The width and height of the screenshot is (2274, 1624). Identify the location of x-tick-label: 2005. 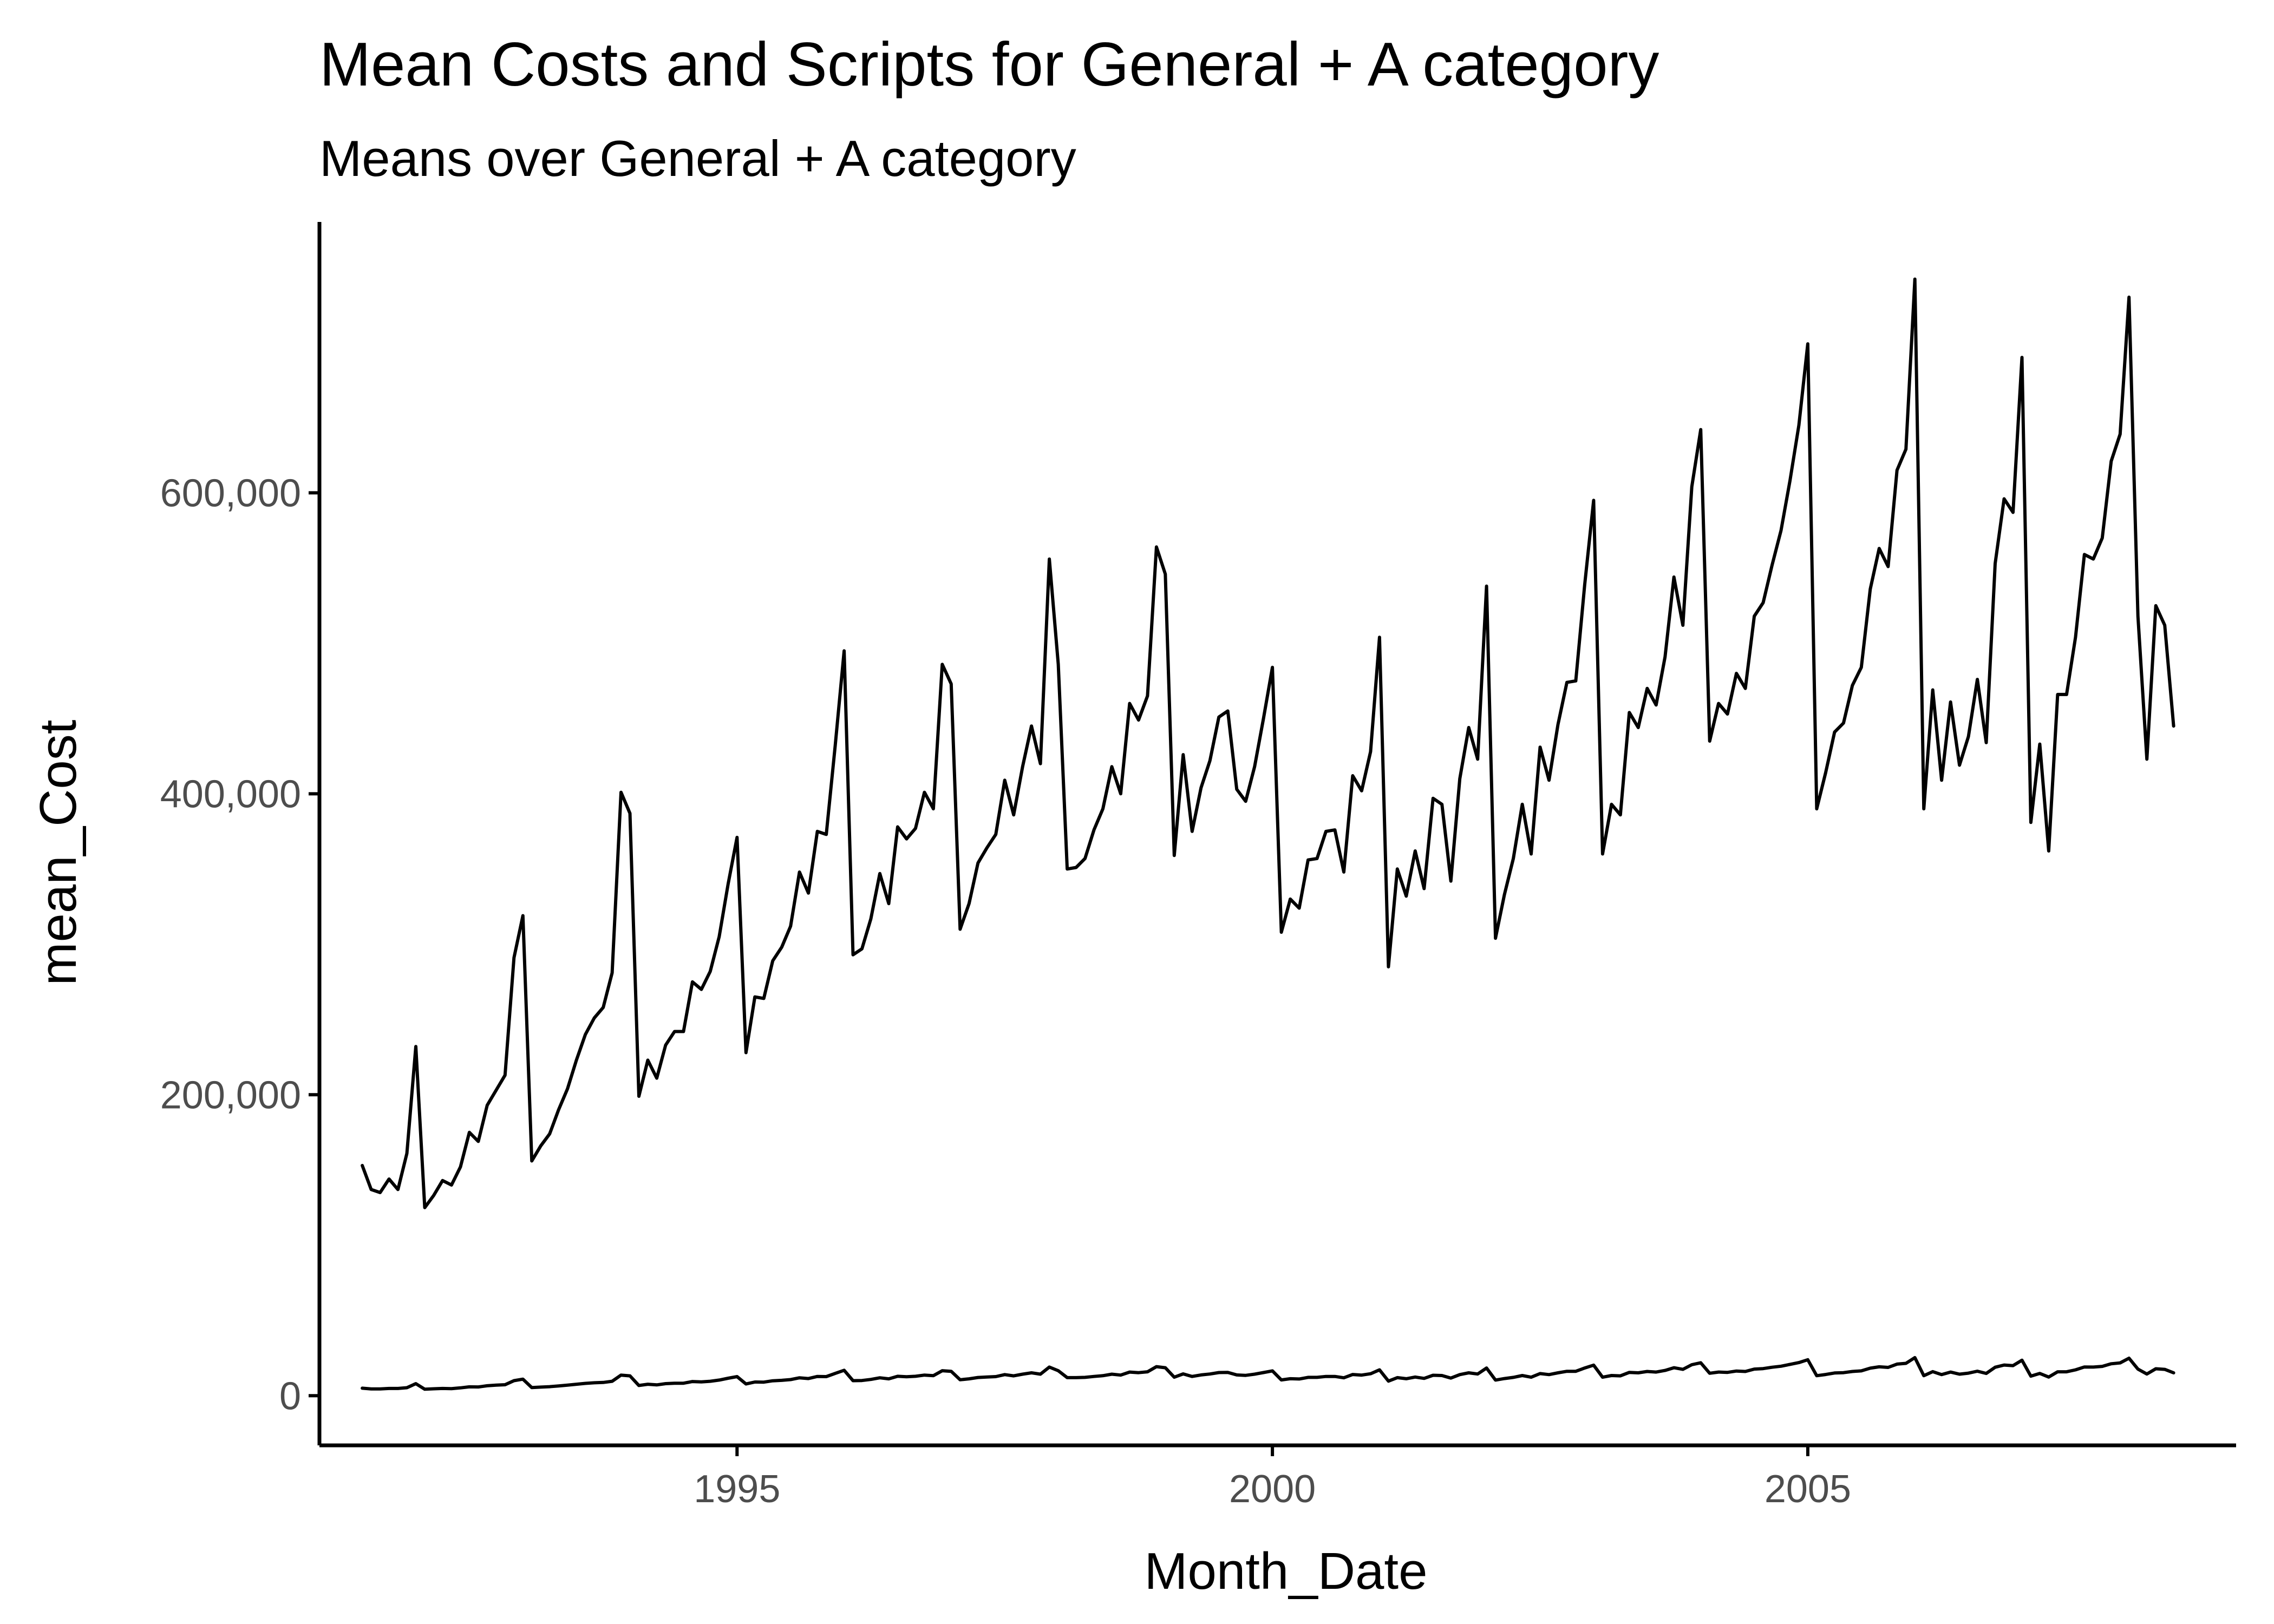
(1808, 1489).